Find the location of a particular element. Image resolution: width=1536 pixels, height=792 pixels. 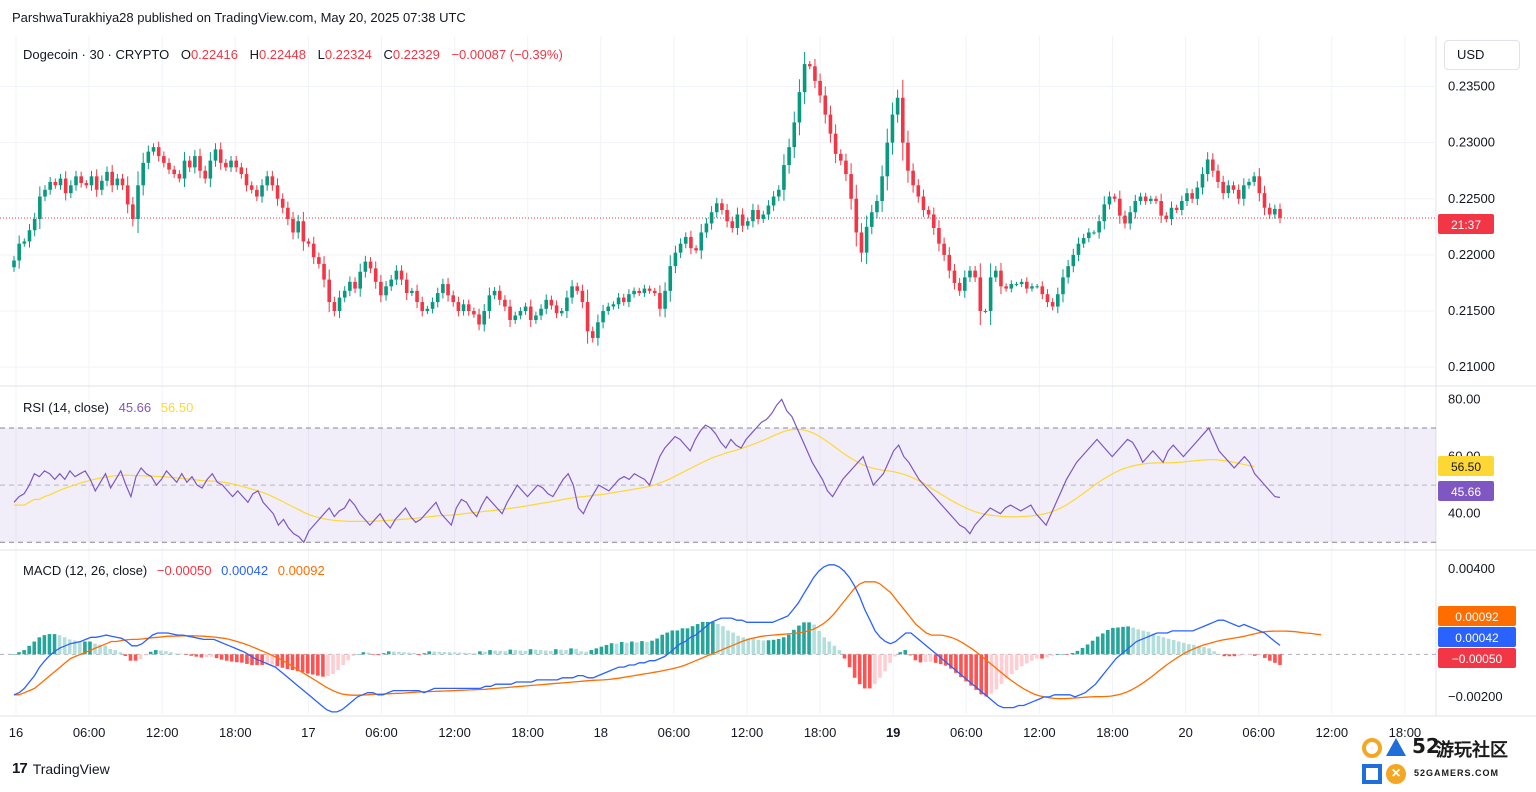

macd-signal-line is located at coordinates (668, 640).